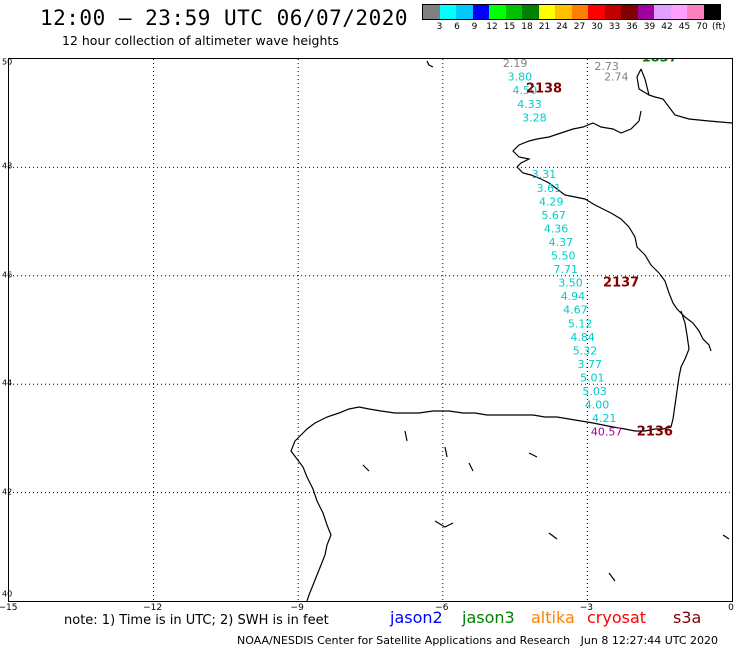  Describe the element at coordinates (442, 608) in the screenshot. I see `x-tick-label: −6` at that location.